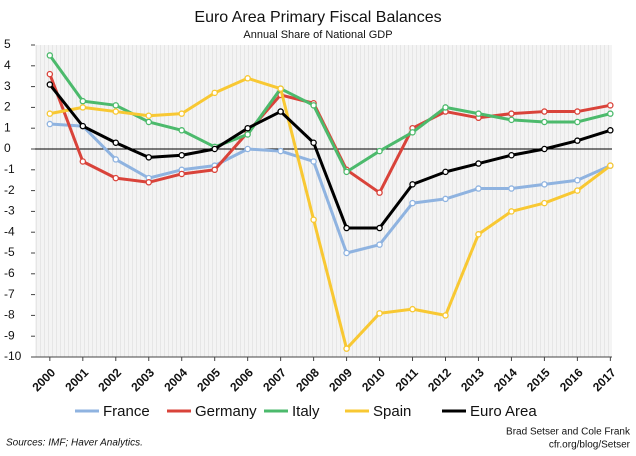 This screenshot has width=636, height=456. Describe the element at coordinates (9, 252) in the screenshot. I see `y-tick-label: -5` at that location.